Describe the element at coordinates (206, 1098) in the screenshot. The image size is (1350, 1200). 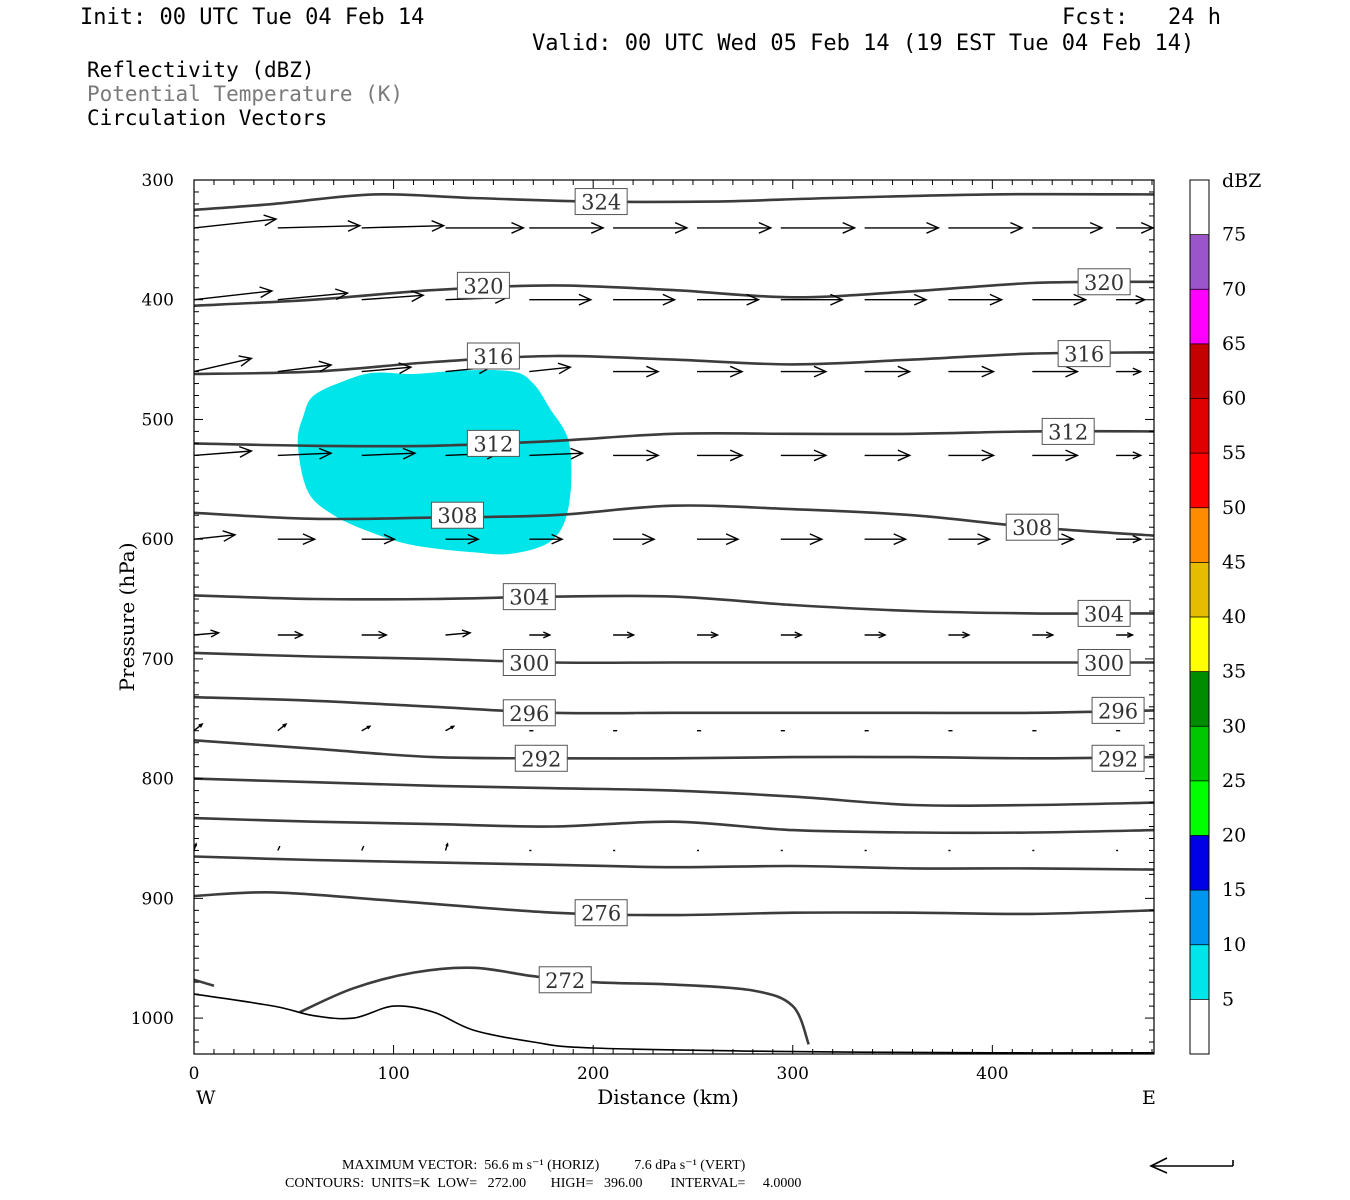
I see `west-label: W` at that location.